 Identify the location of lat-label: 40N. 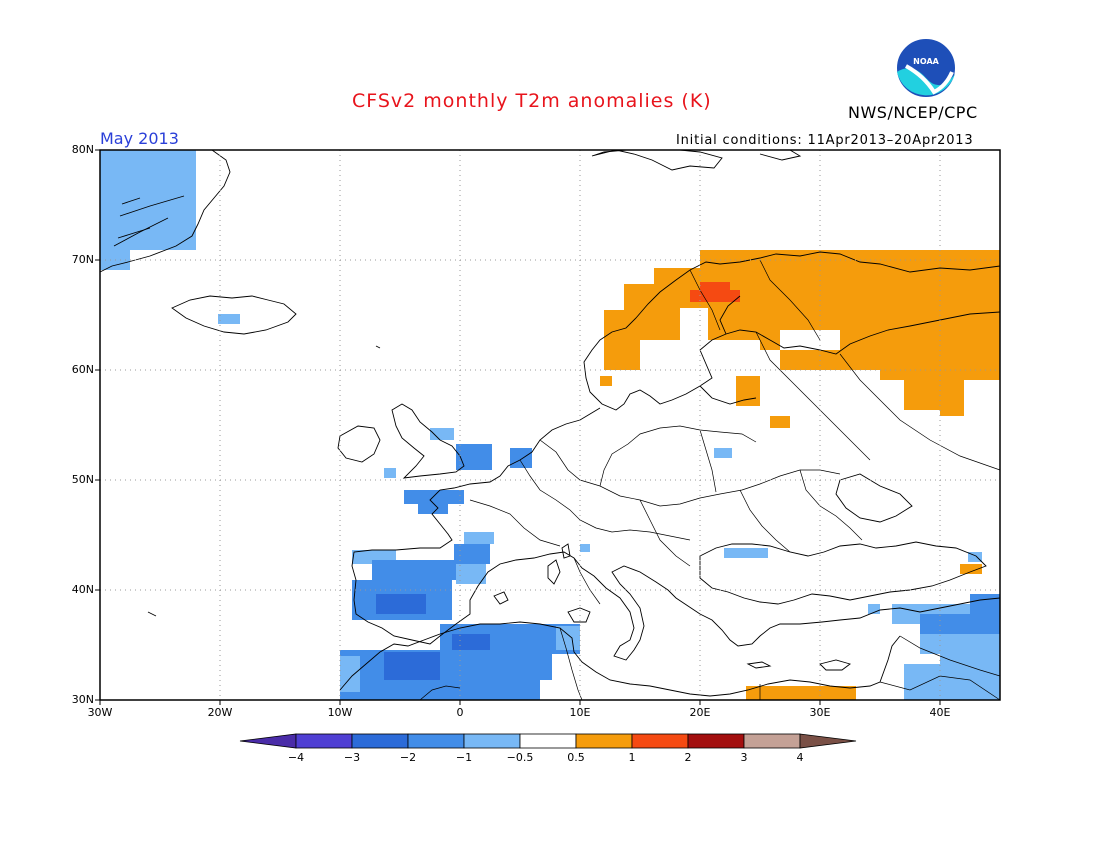
(82, 589).